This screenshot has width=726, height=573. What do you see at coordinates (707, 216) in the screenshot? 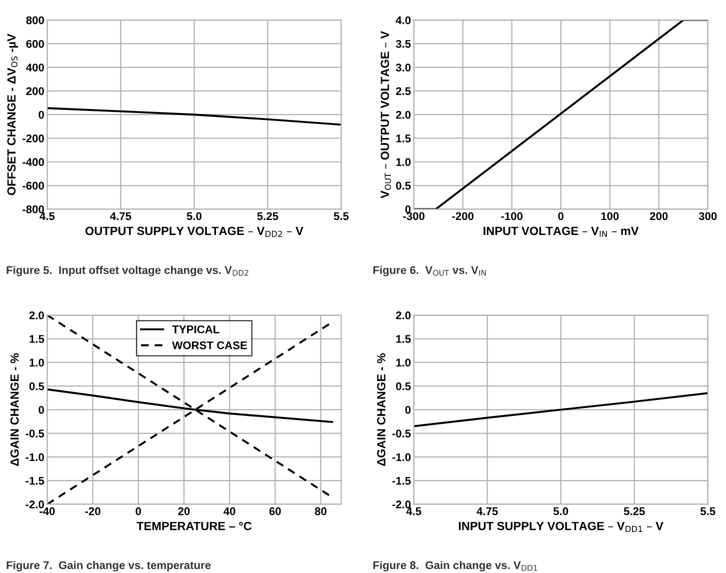
I see `x-tick-label: 300` at bounding box center [707, 216].